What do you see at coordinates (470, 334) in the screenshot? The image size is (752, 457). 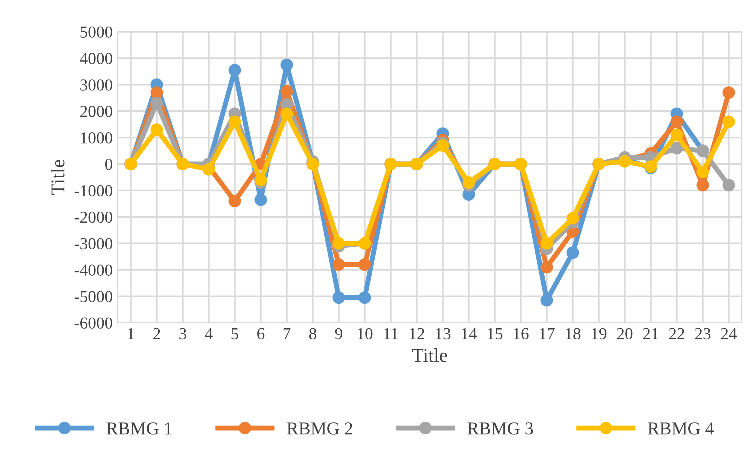 I see `x-tick-label: 14` at bounding box center [470, 334].